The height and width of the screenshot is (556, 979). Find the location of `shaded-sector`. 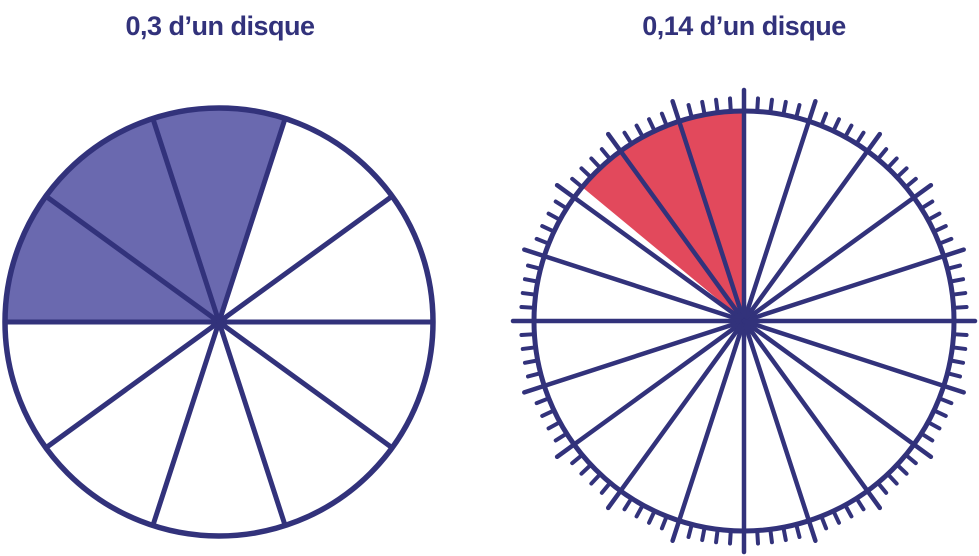

shaded-sector is located at coordinates (145, 214).